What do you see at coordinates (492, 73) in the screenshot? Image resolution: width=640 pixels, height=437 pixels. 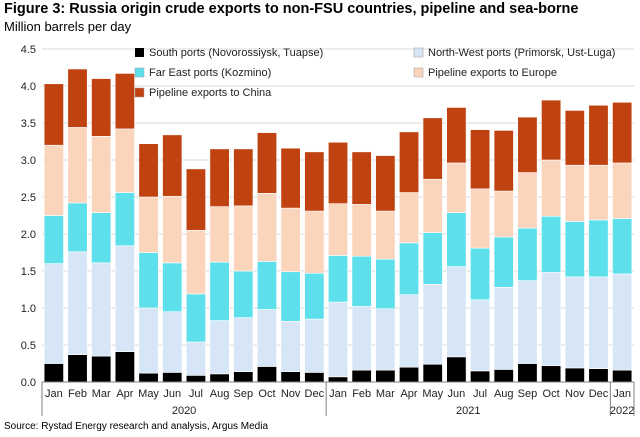 I see `legend-label: Pipeline exports to Europe` at bounding box center [492, 73].